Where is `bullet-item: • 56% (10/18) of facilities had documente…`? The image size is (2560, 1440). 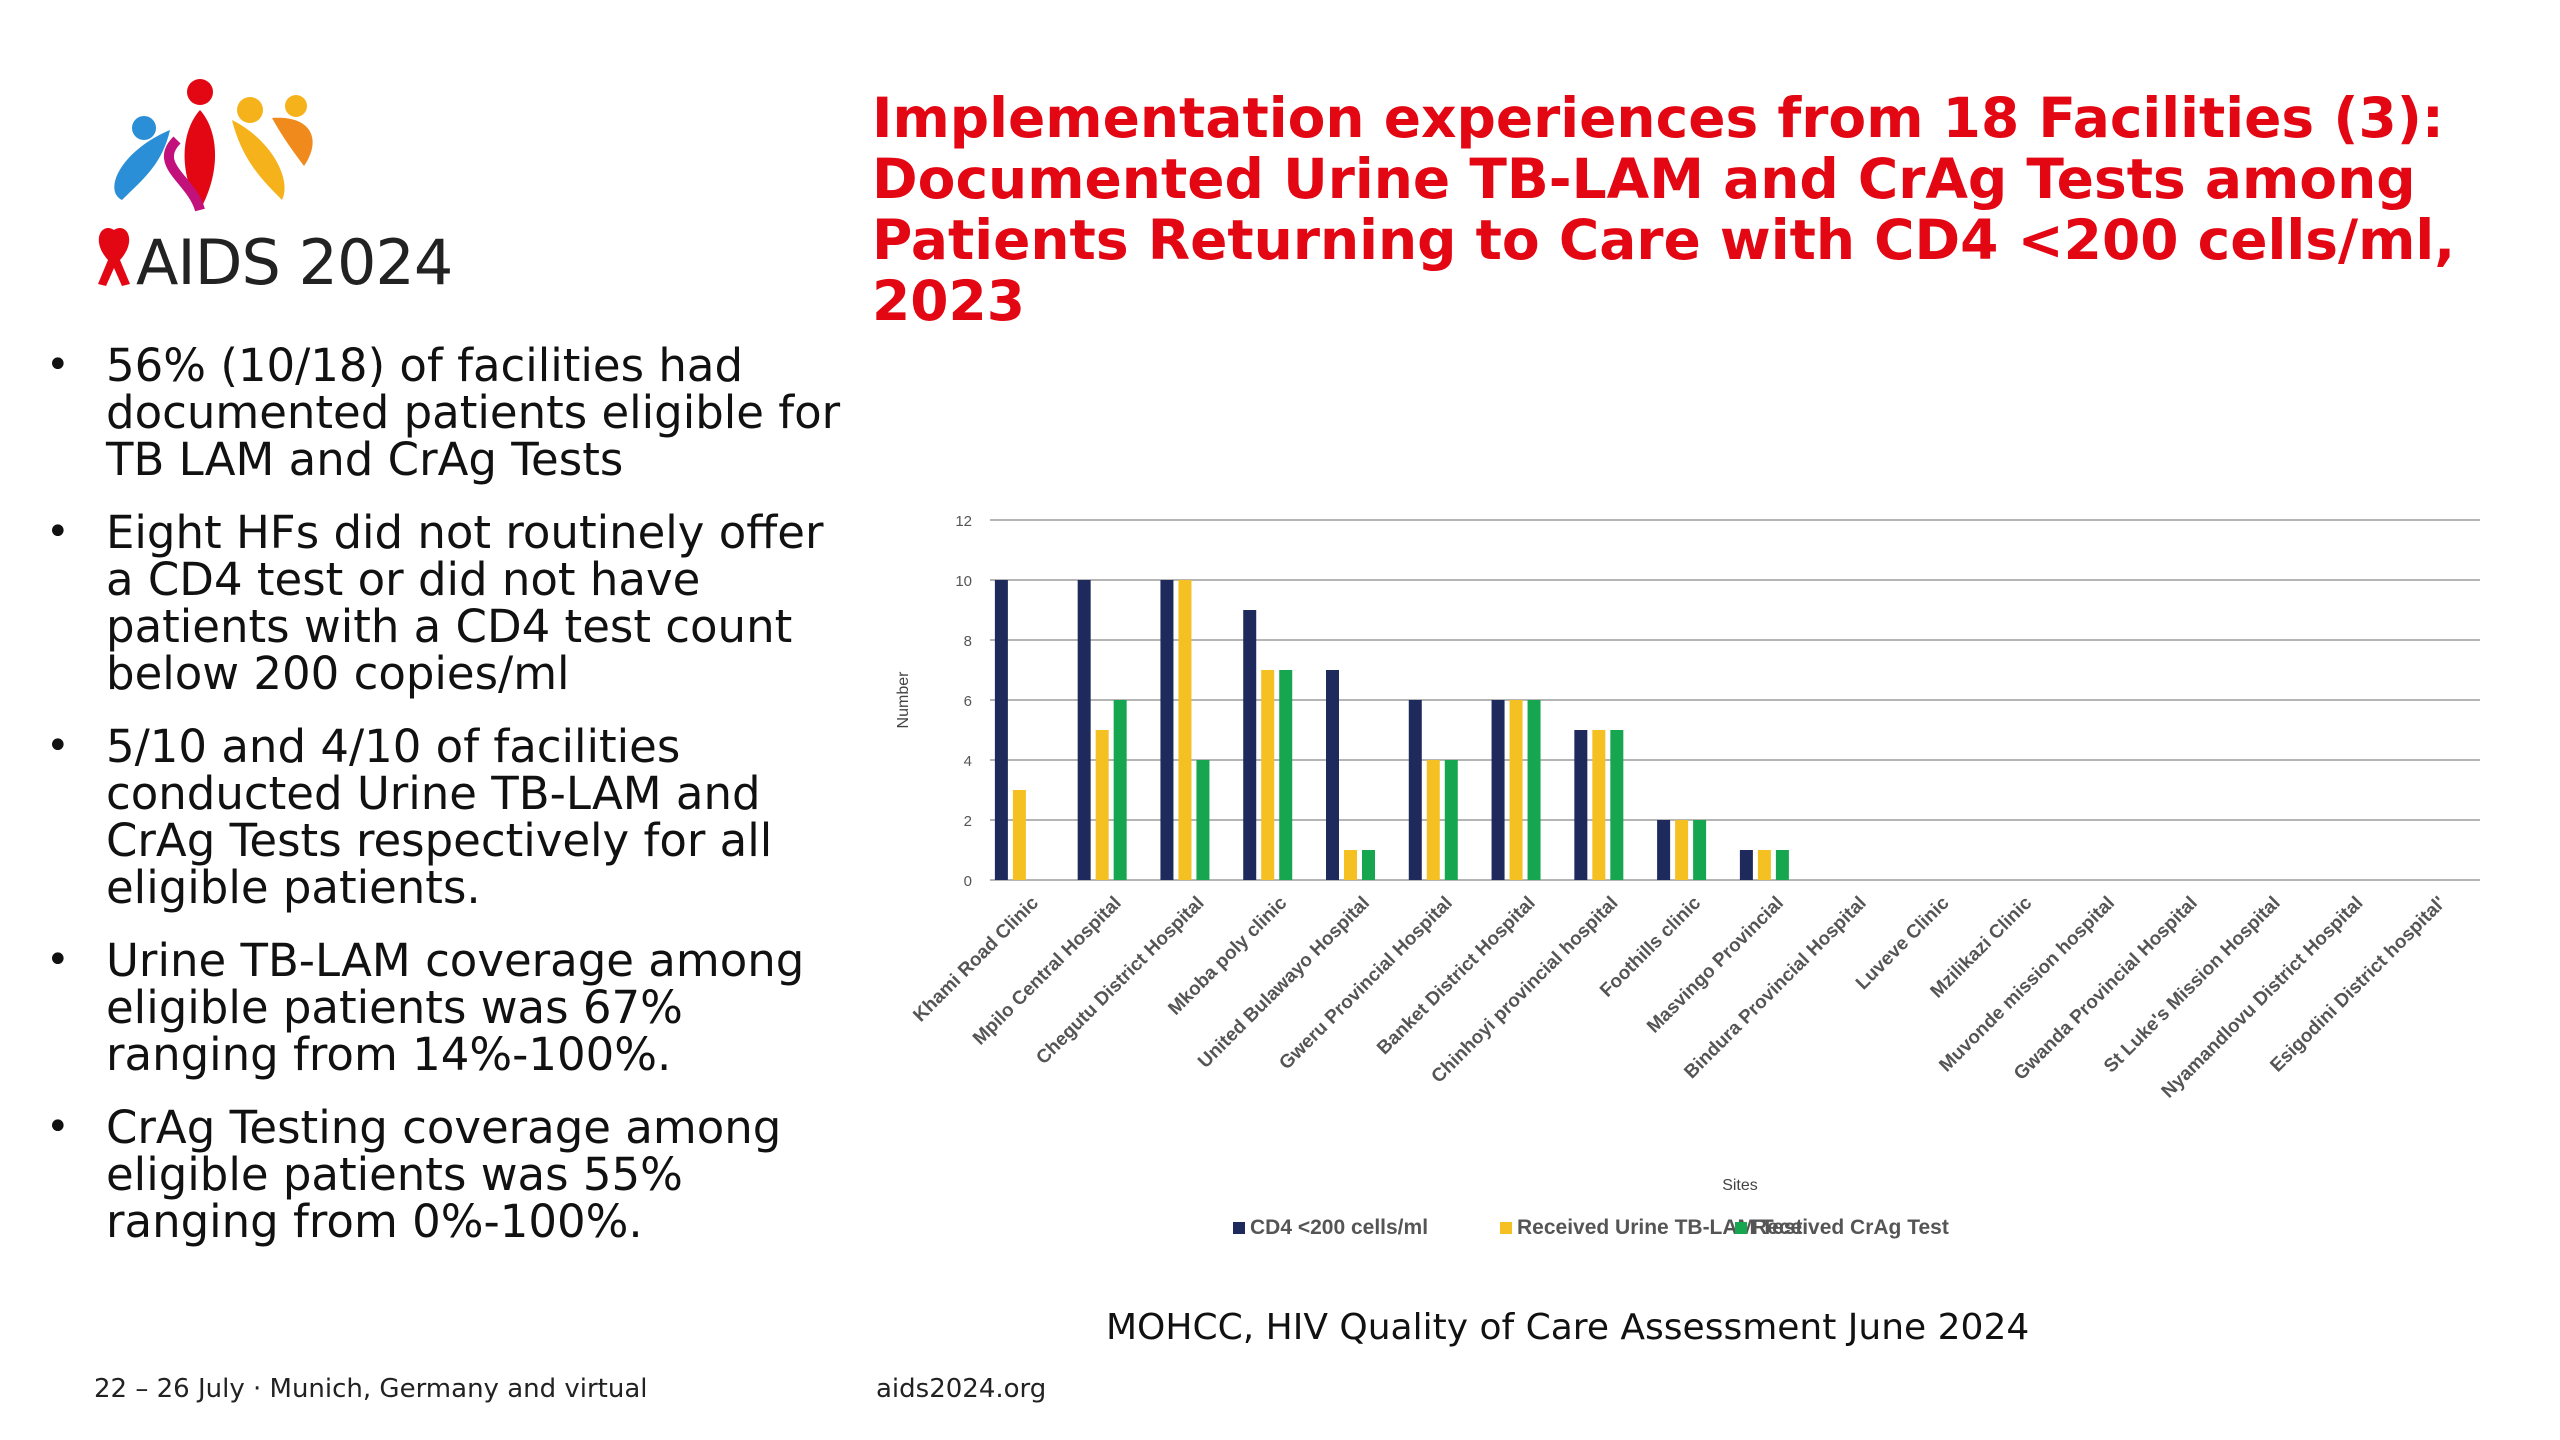 bullet-item: • 56% (10/18) of facilities had documente… is located at coordinates (450, 412).